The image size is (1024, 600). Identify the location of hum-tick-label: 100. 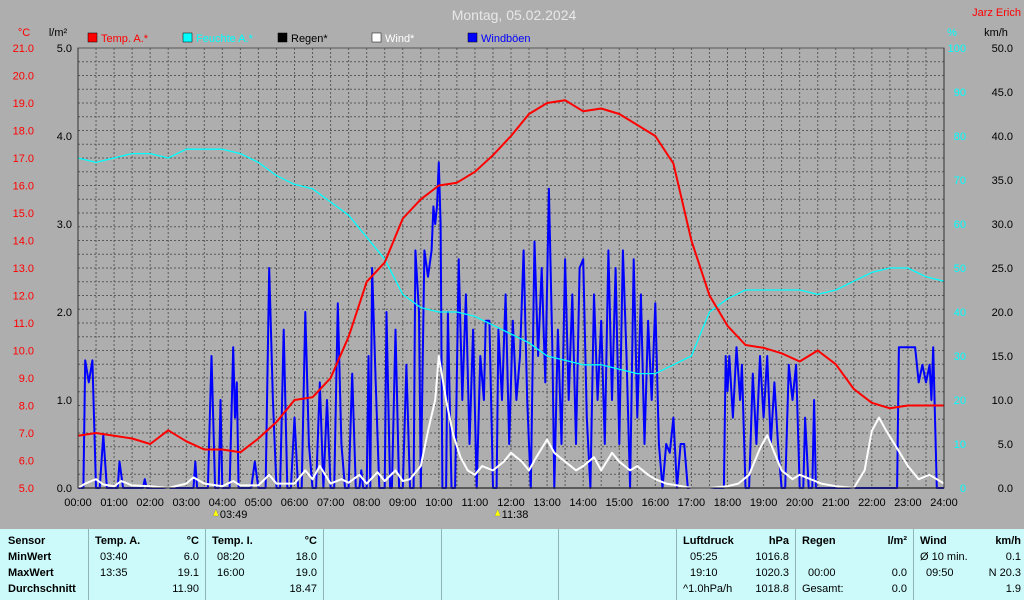
(957, 49).